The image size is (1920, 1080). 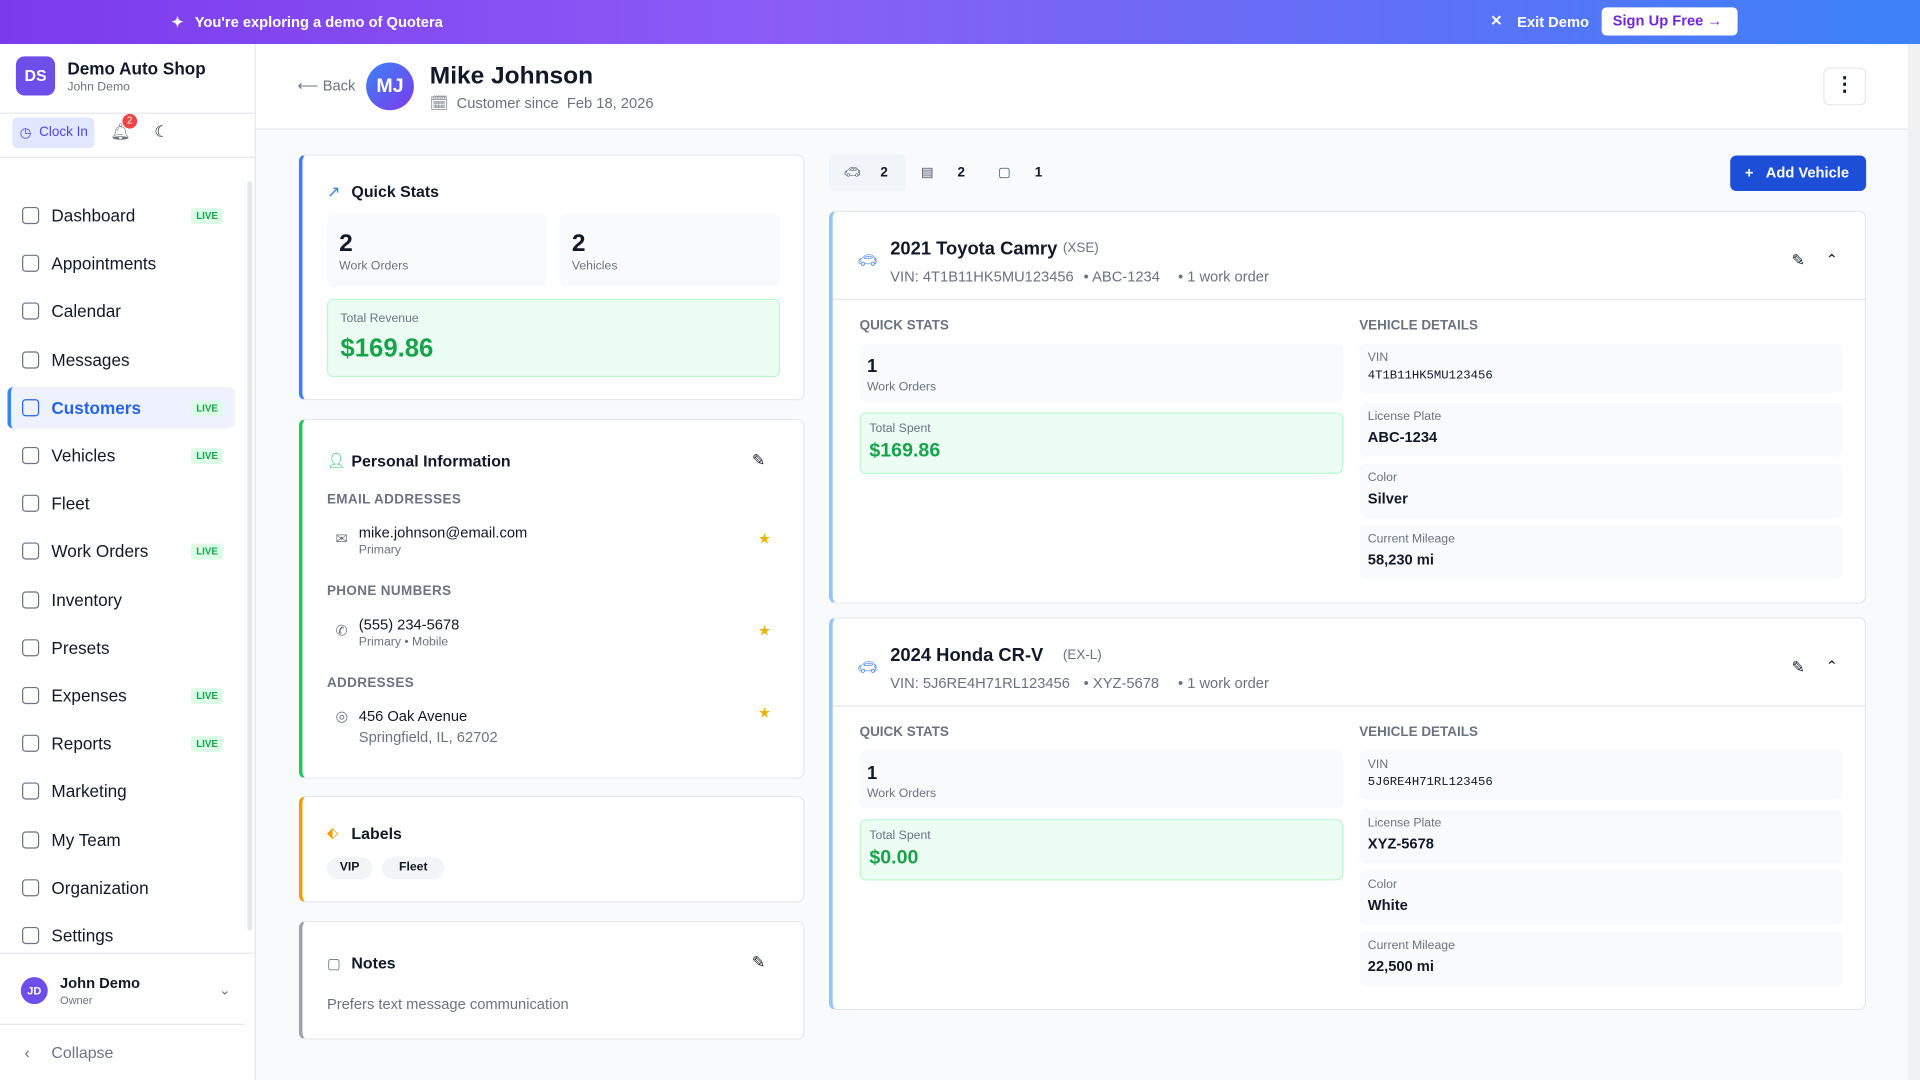 I want to click on tab: ▤ 2, so click(x=944, y=172).